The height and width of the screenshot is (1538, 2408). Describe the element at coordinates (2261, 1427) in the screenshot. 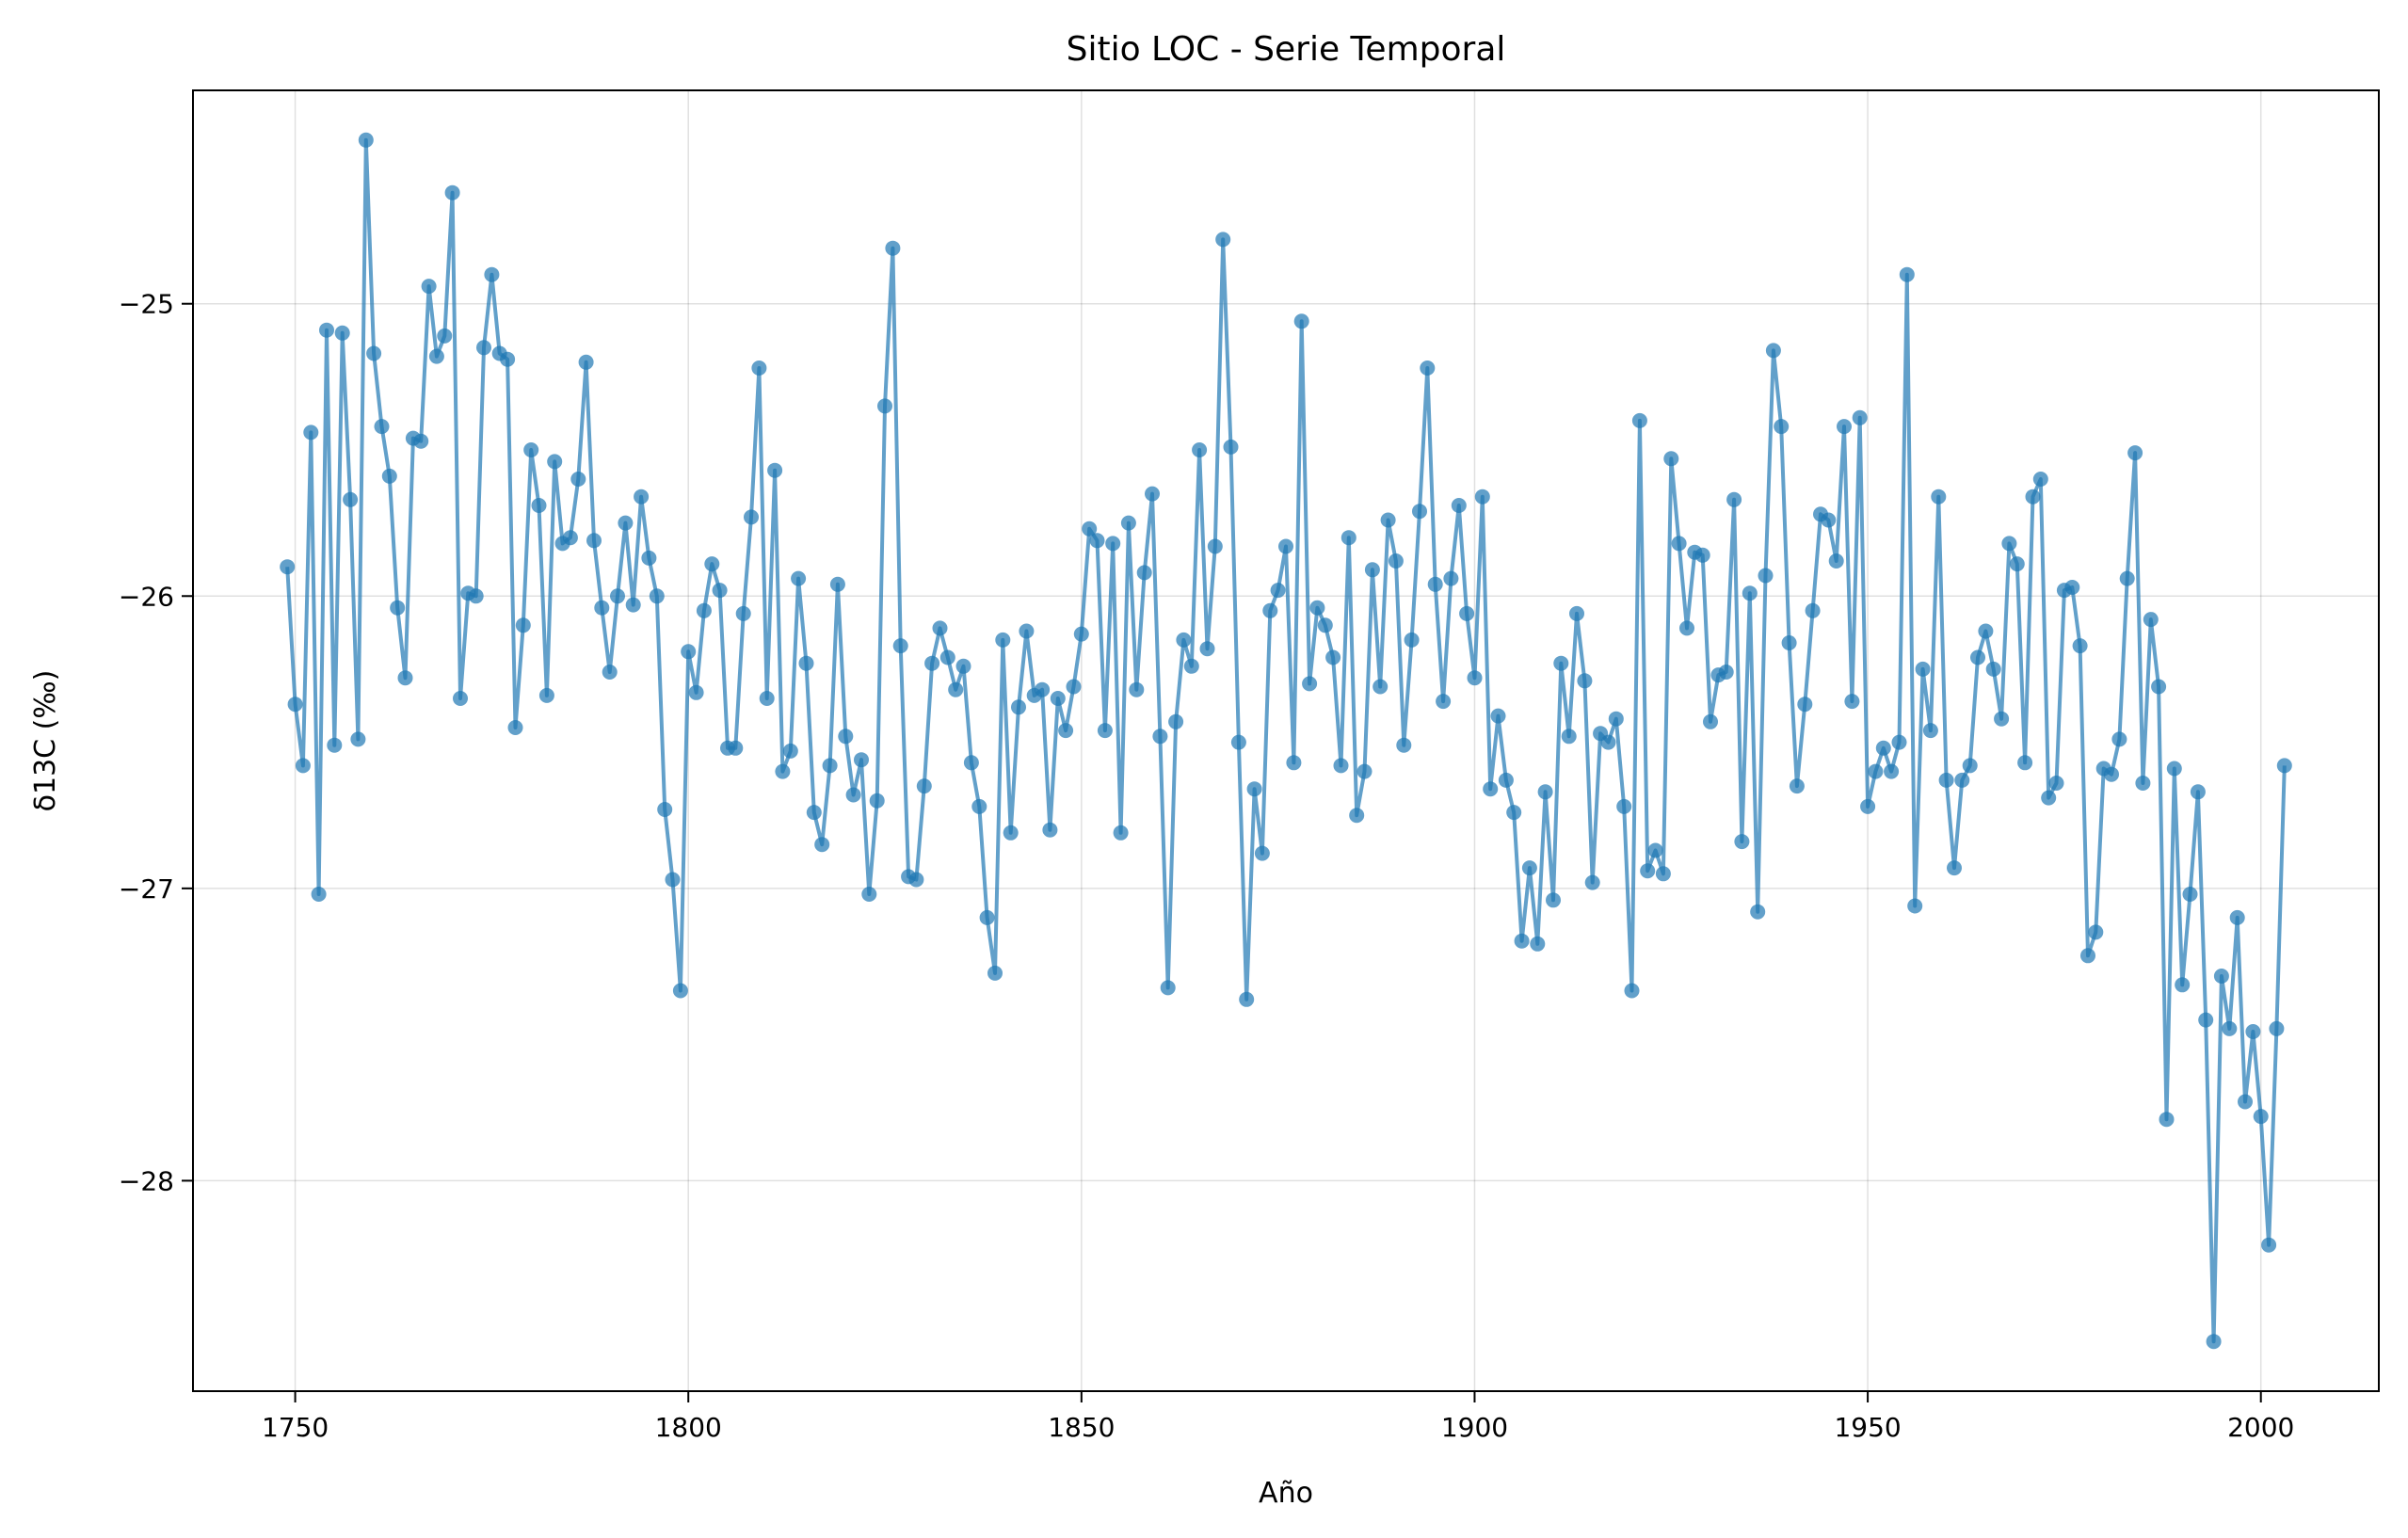

I see `x-tick-label: 2000` at that location.